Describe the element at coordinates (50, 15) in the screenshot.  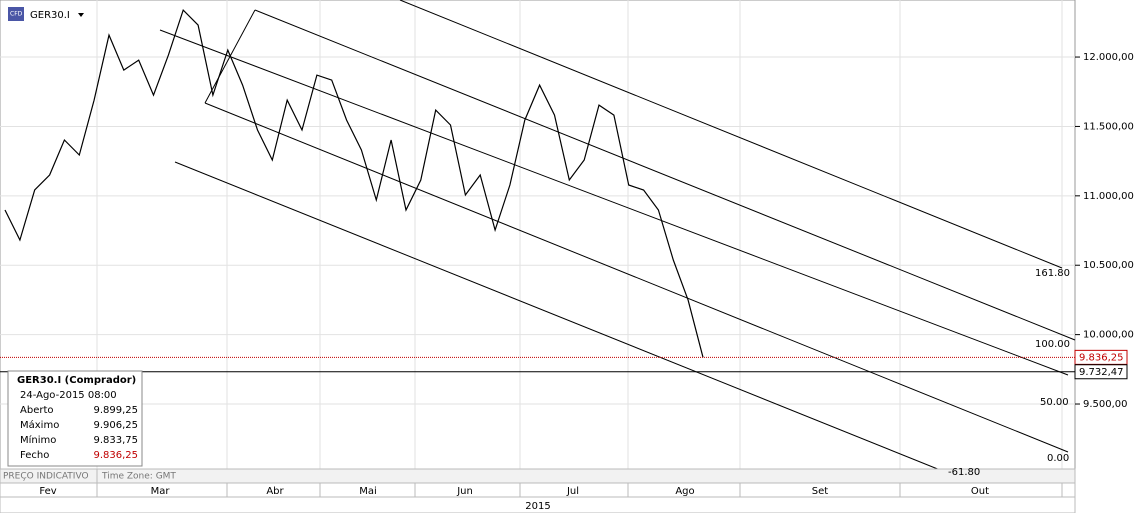
I see `symbol: GER30.I` at that location.